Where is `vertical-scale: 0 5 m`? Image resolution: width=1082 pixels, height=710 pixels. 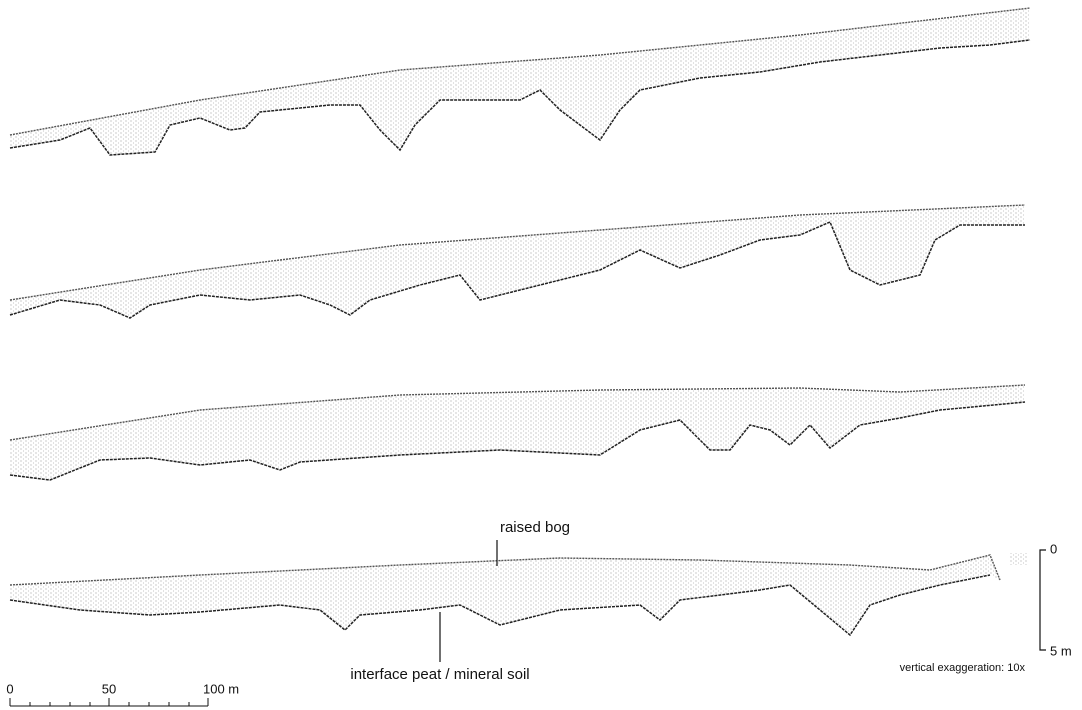
vertical-scale: 0 5 m is located at coordinates (1055, 599).